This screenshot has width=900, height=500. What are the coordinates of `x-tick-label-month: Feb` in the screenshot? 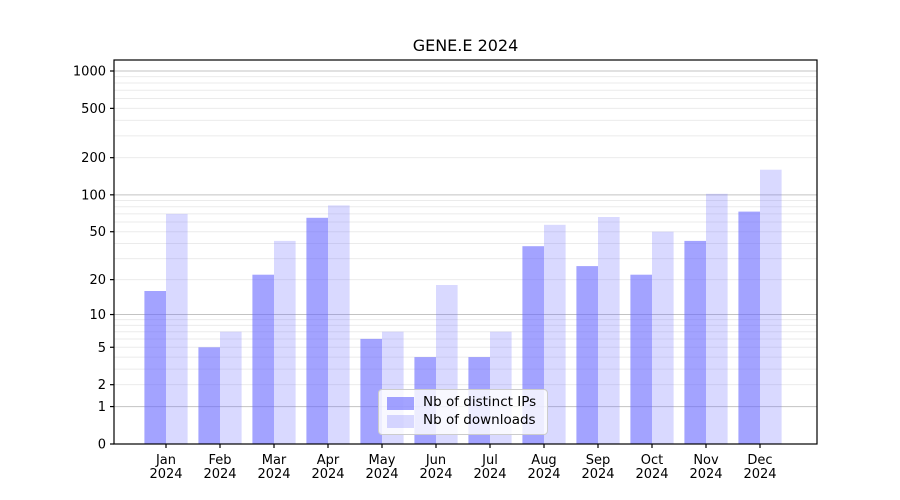 It's located at (219, 460).